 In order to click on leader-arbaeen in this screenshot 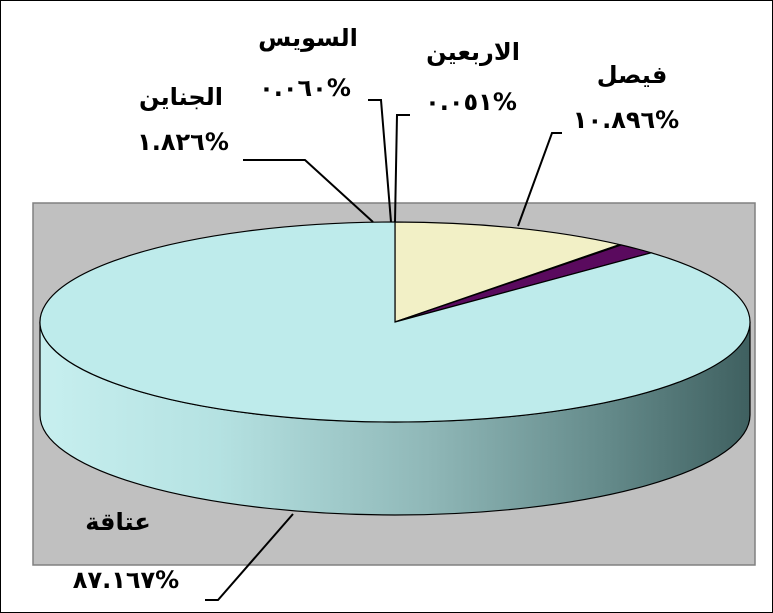, I will do `click(402, 168)`.